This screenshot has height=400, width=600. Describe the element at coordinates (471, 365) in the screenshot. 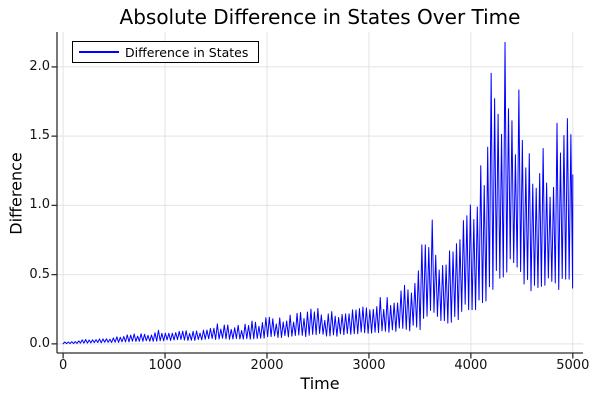

I see `x-tick-label: 4000` at that location.